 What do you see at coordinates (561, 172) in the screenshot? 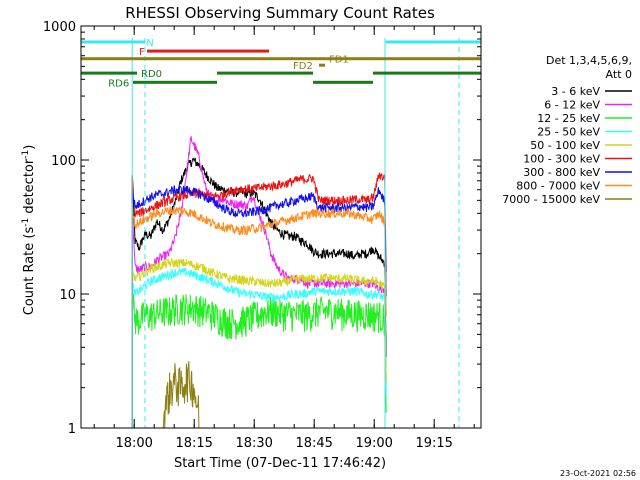
I see `legend-label: 300 - 800 keV` at bounding box center [561, 172].